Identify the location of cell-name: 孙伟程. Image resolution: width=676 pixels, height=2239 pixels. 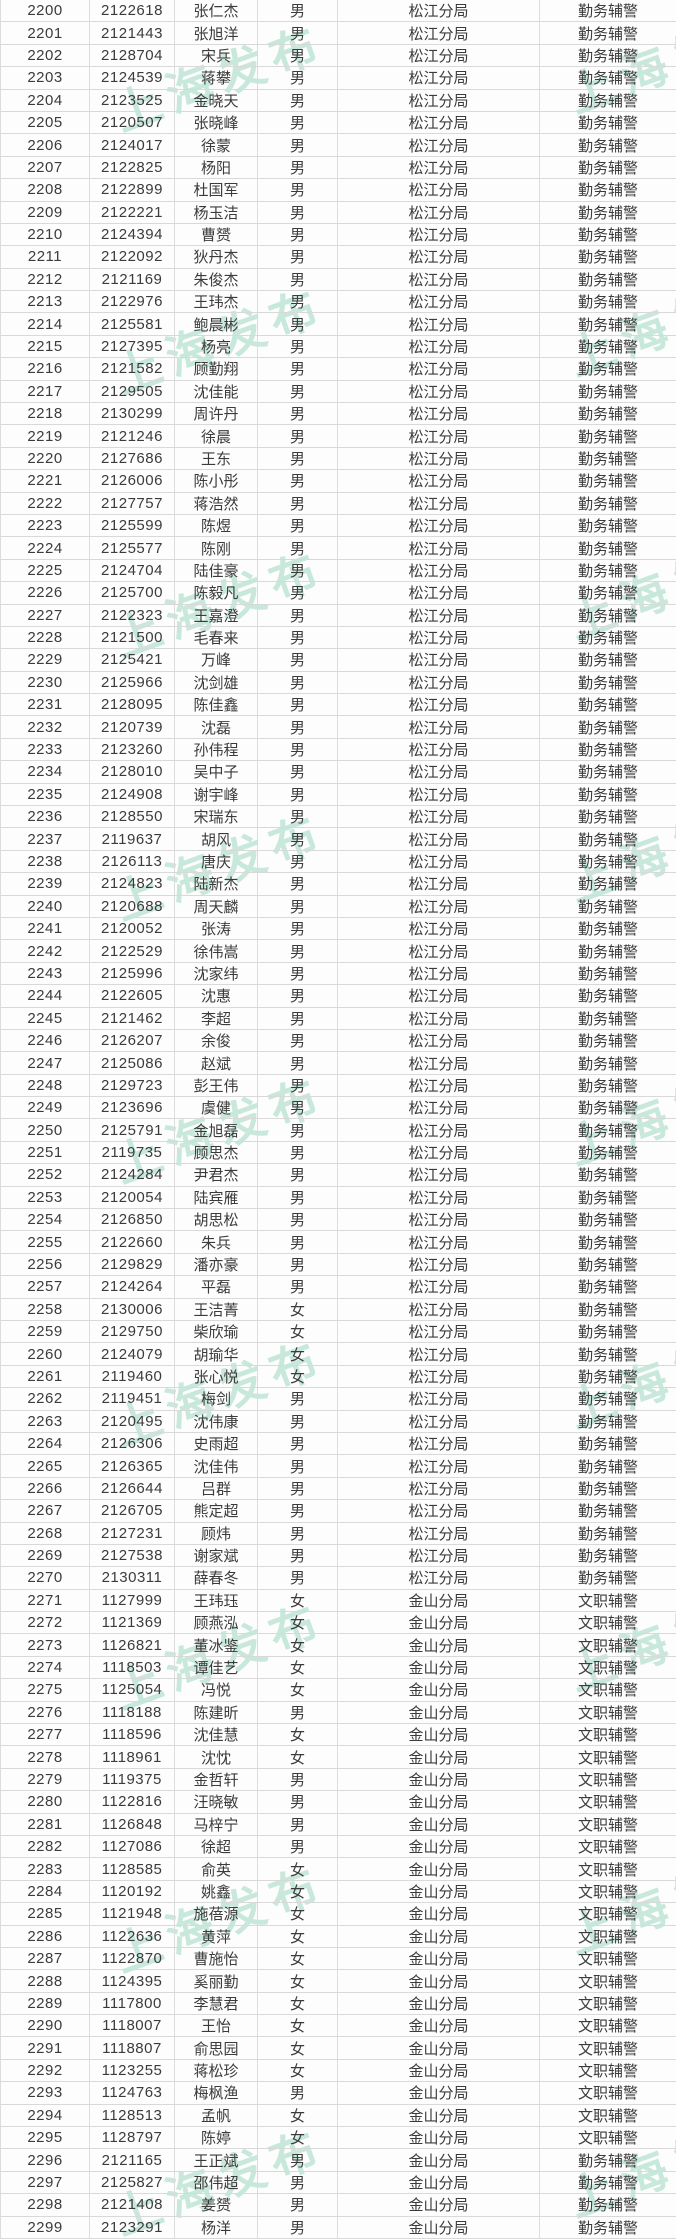
(216, 749).